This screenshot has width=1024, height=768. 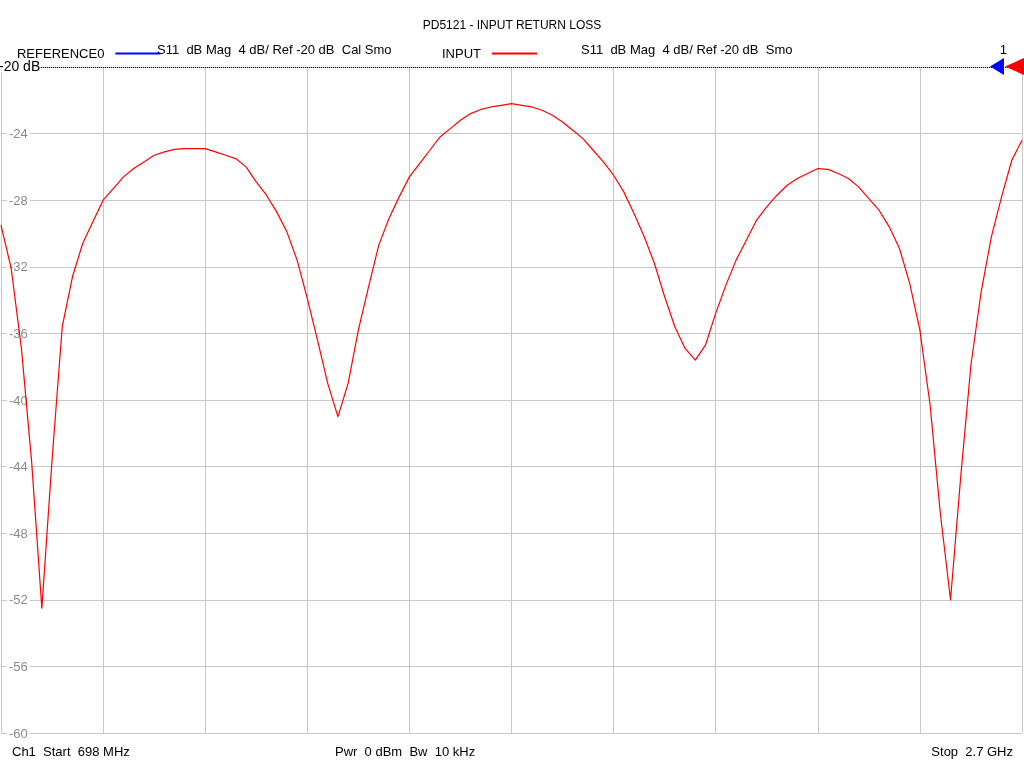 I want to click on text: Pwr 0 dBm Bw 10 kHz, so click(x=405, y=751).